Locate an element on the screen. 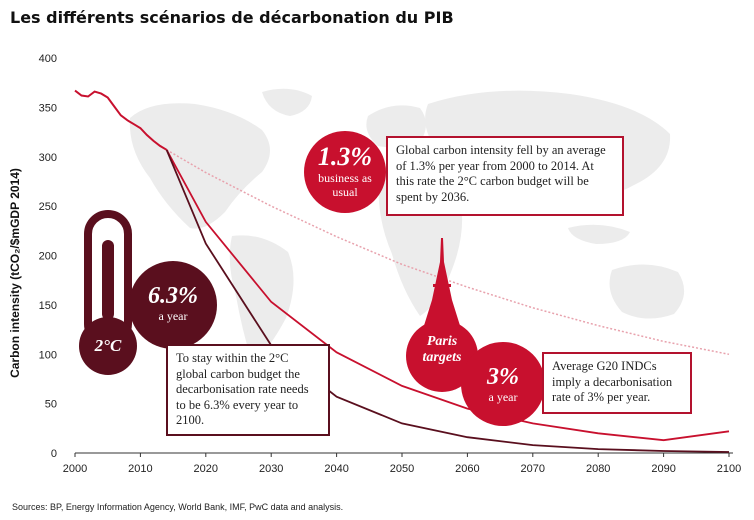 This screenshot has height=520, width=754. x-tick-label: 2040 is located at coordinates (336, 469).